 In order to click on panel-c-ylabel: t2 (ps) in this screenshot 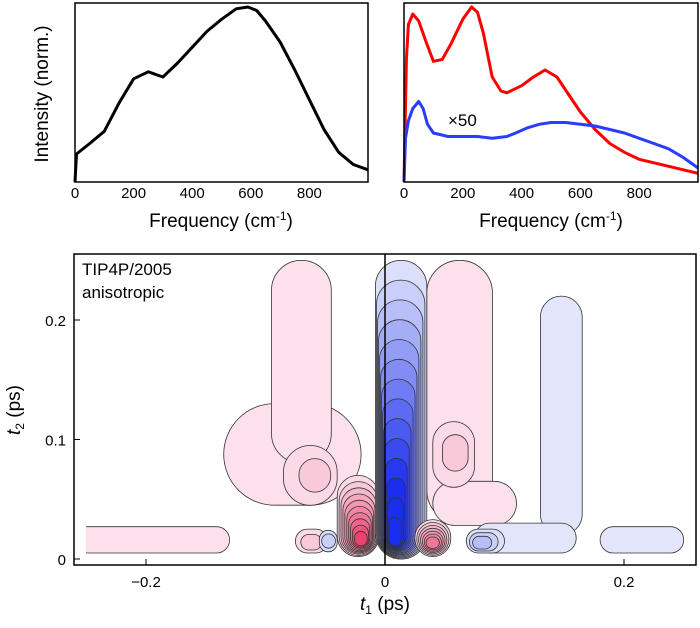, I will do `click(15, 410)`.